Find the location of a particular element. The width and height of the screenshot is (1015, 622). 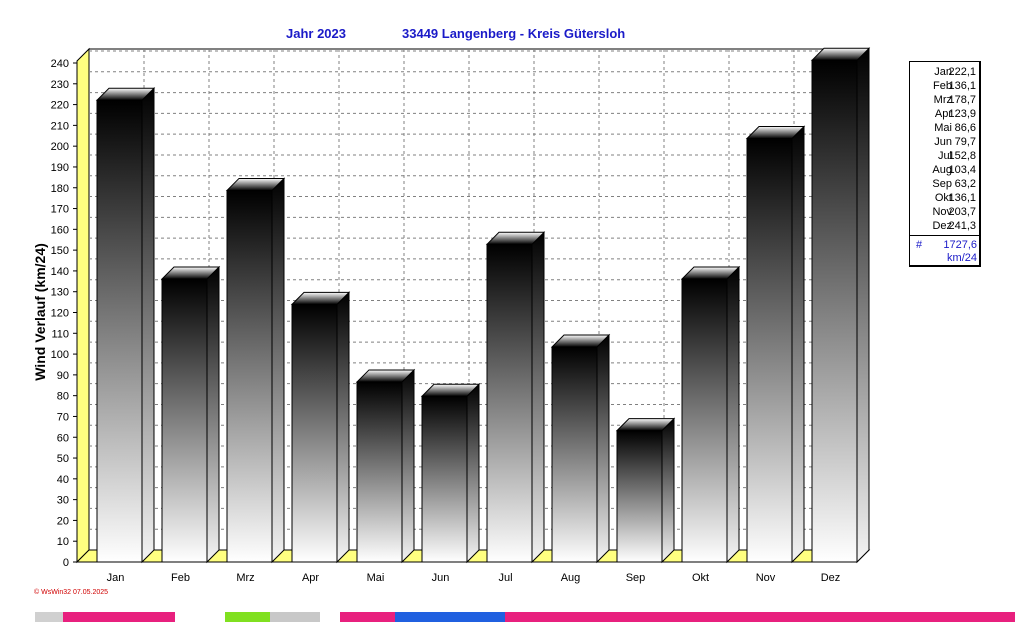

bar-Sep is located at coordinates (645, 490).